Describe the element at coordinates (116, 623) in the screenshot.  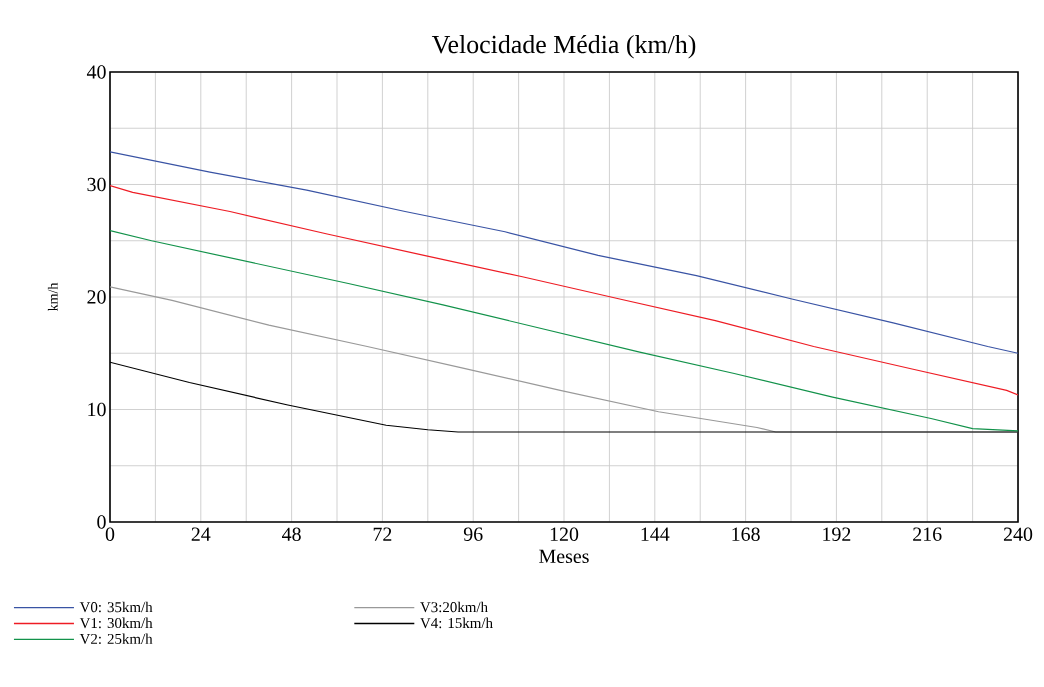
I see `legend-label: V1: 30km/h` at that location.